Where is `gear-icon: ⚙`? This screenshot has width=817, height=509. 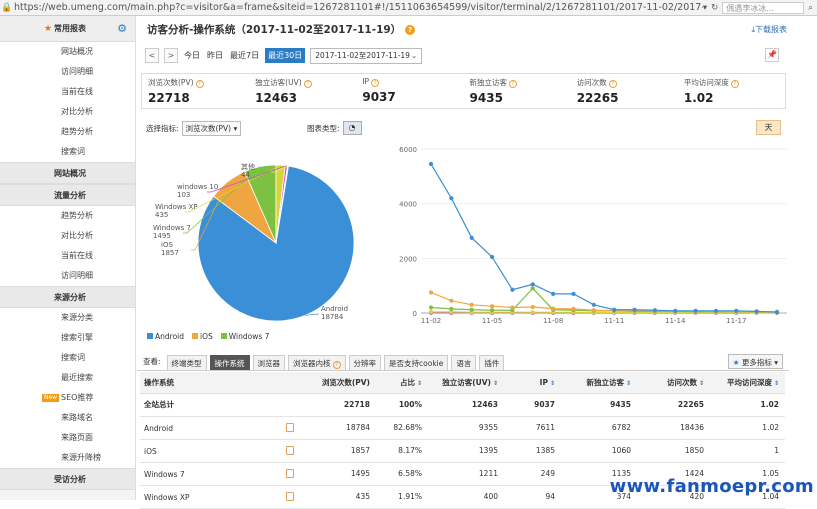 gear-icon: ⚙ is located at coordinates (122, 28).